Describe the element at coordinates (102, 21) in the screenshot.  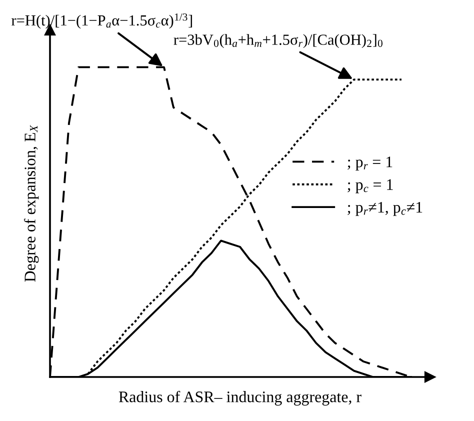
I see `text: r=H(t)/[1−(1−P$_{a}$α−1.5σ$_{c}$α)$^{1/3}$]` at that location.